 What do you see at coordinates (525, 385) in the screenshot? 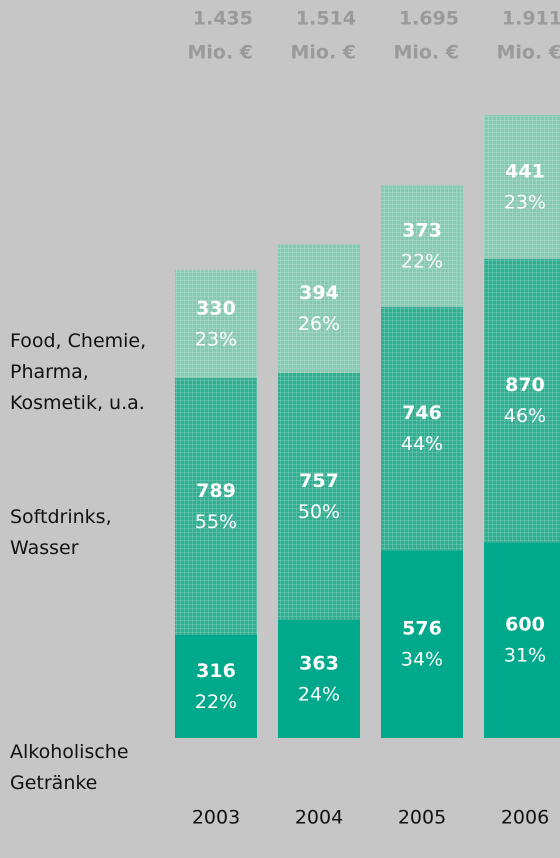
I see `value-label: 870` at bounding box center [525, 385].